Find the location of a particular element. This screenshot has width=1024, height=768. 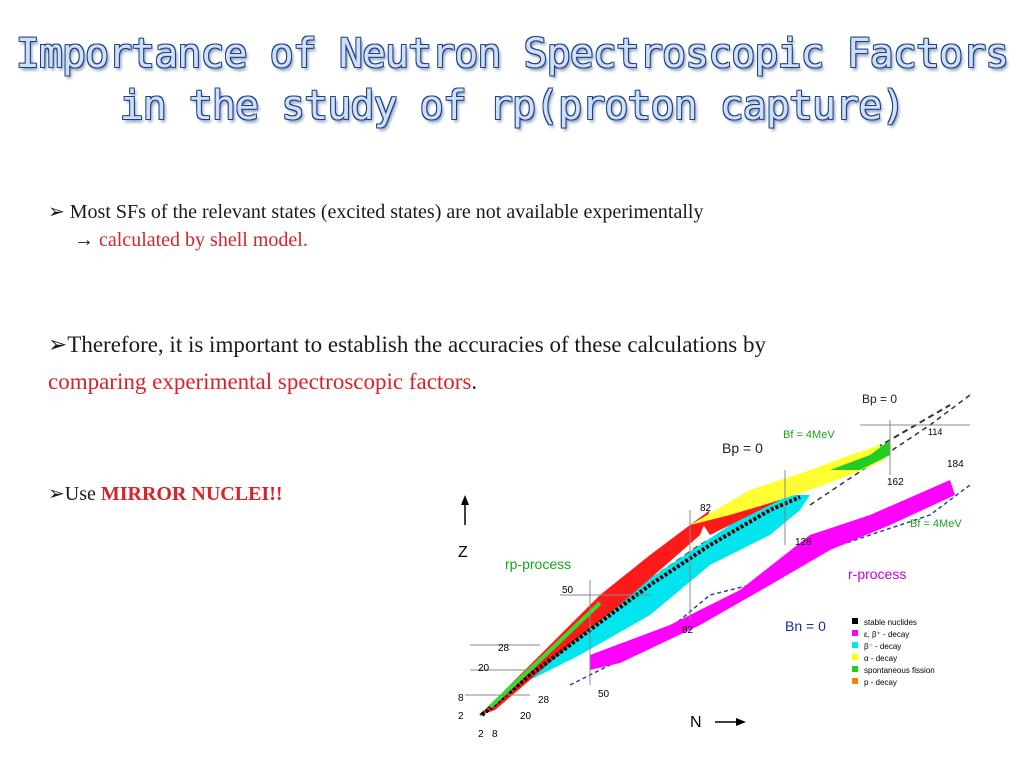

magic-n162: 162 is located at coordinates (895, 482).